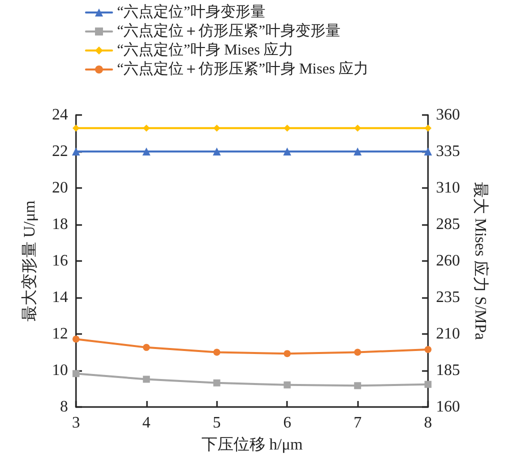  Describe the element at coordinates (60, 188) in the screenshot. I see `y-tick-label: 20` at that location.